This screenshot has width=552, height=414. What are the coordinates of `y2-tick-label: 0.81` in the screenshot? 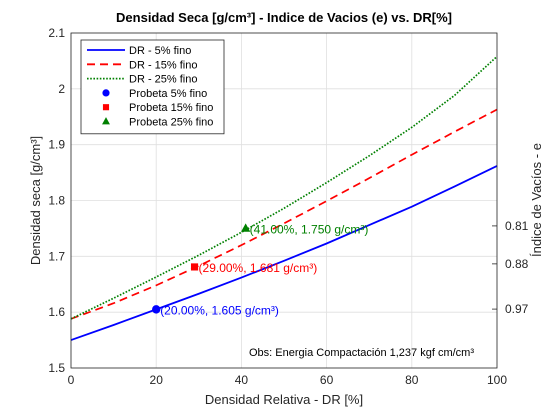 It's located at (517, 226).